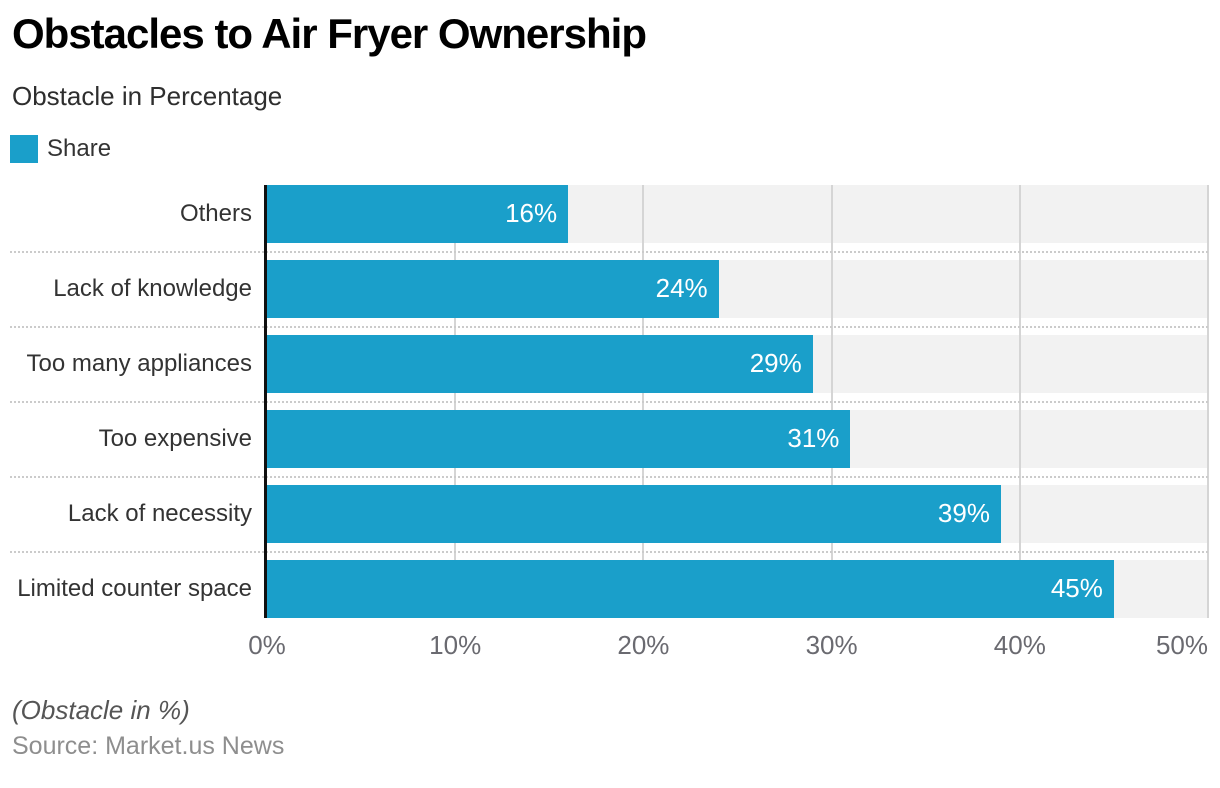 The height and width of the screenshot is (788, 1220). What do you see at coordinates (1181, 644) in the screenshot?
I see `x-axis-tick-label: 50%` at bounding box center [1181, 644].